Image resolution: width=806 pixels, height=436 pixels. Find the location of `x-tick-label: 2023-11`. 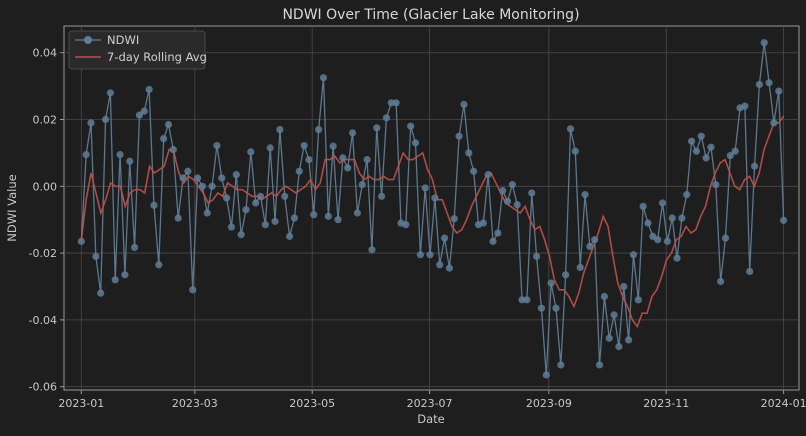

x-tick-label: 2023-11 is located at coordinates (666, 403).